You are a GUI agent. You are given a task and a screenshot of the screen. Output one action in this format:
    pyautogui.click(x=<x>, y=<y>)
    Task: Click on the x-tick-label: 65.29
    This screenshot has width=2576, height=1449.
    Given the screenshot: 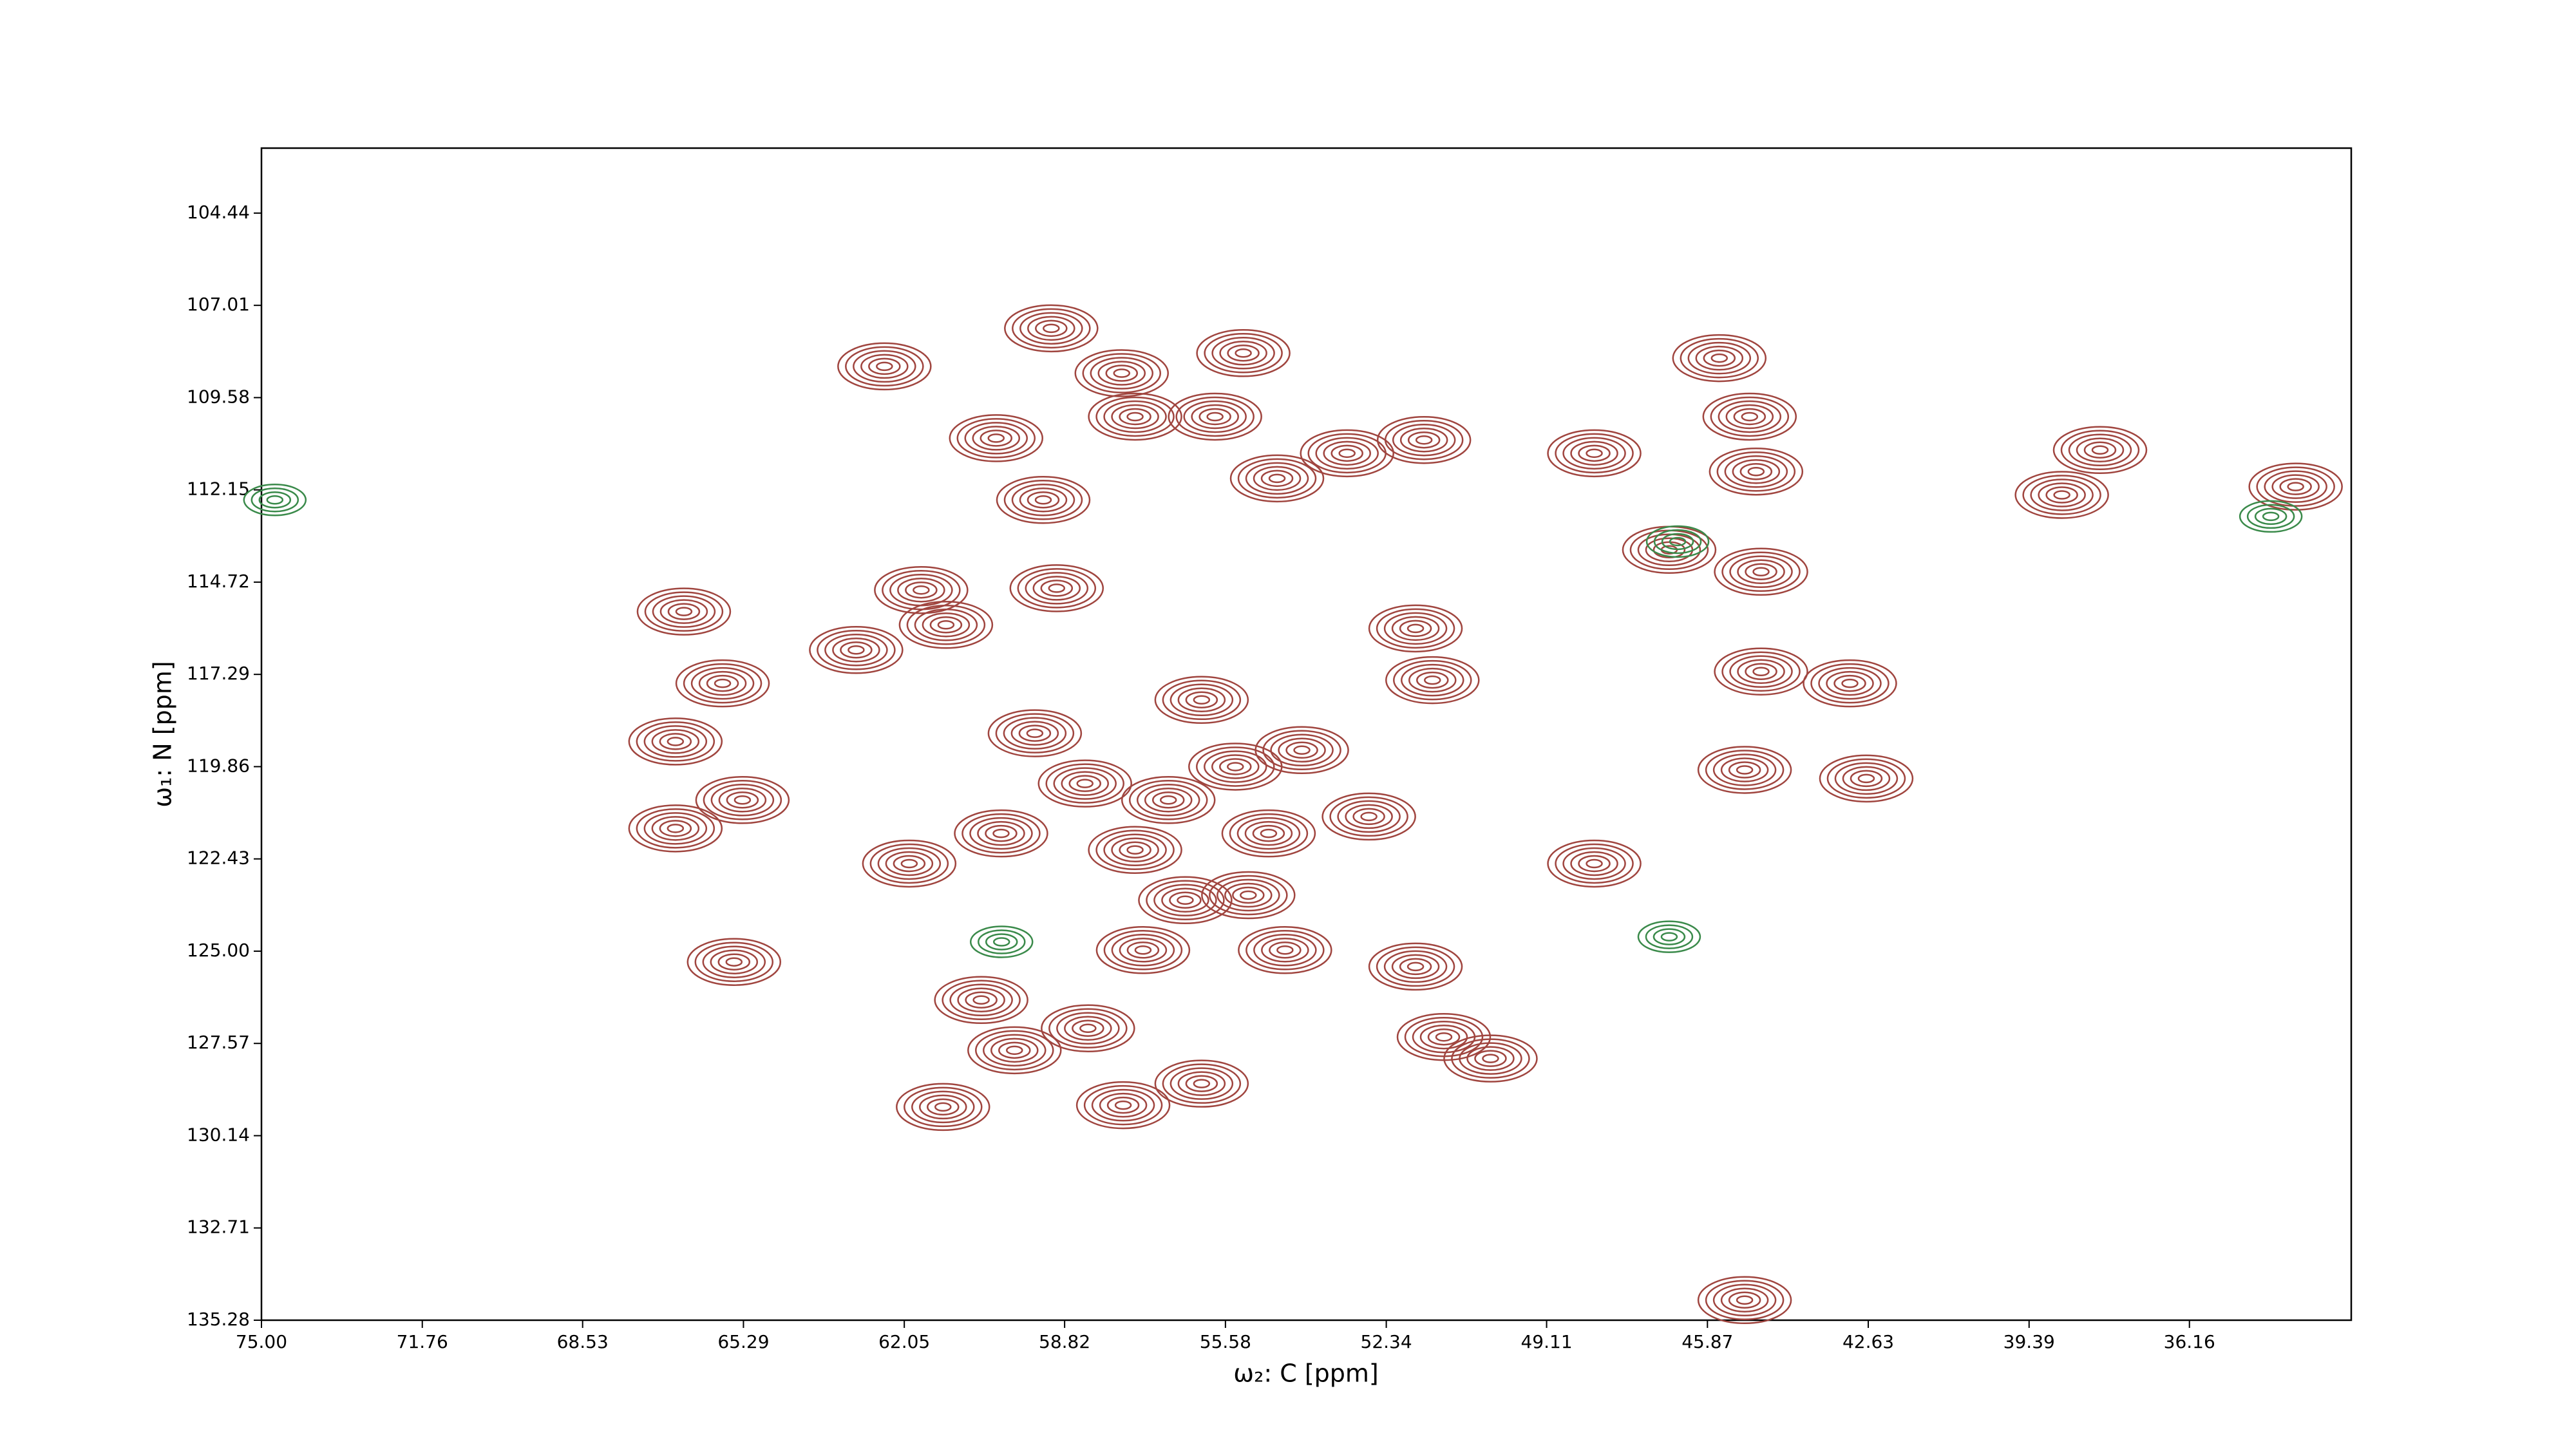 What is the action you would take?
    pyautogui.click(x=743, y=1341)
    